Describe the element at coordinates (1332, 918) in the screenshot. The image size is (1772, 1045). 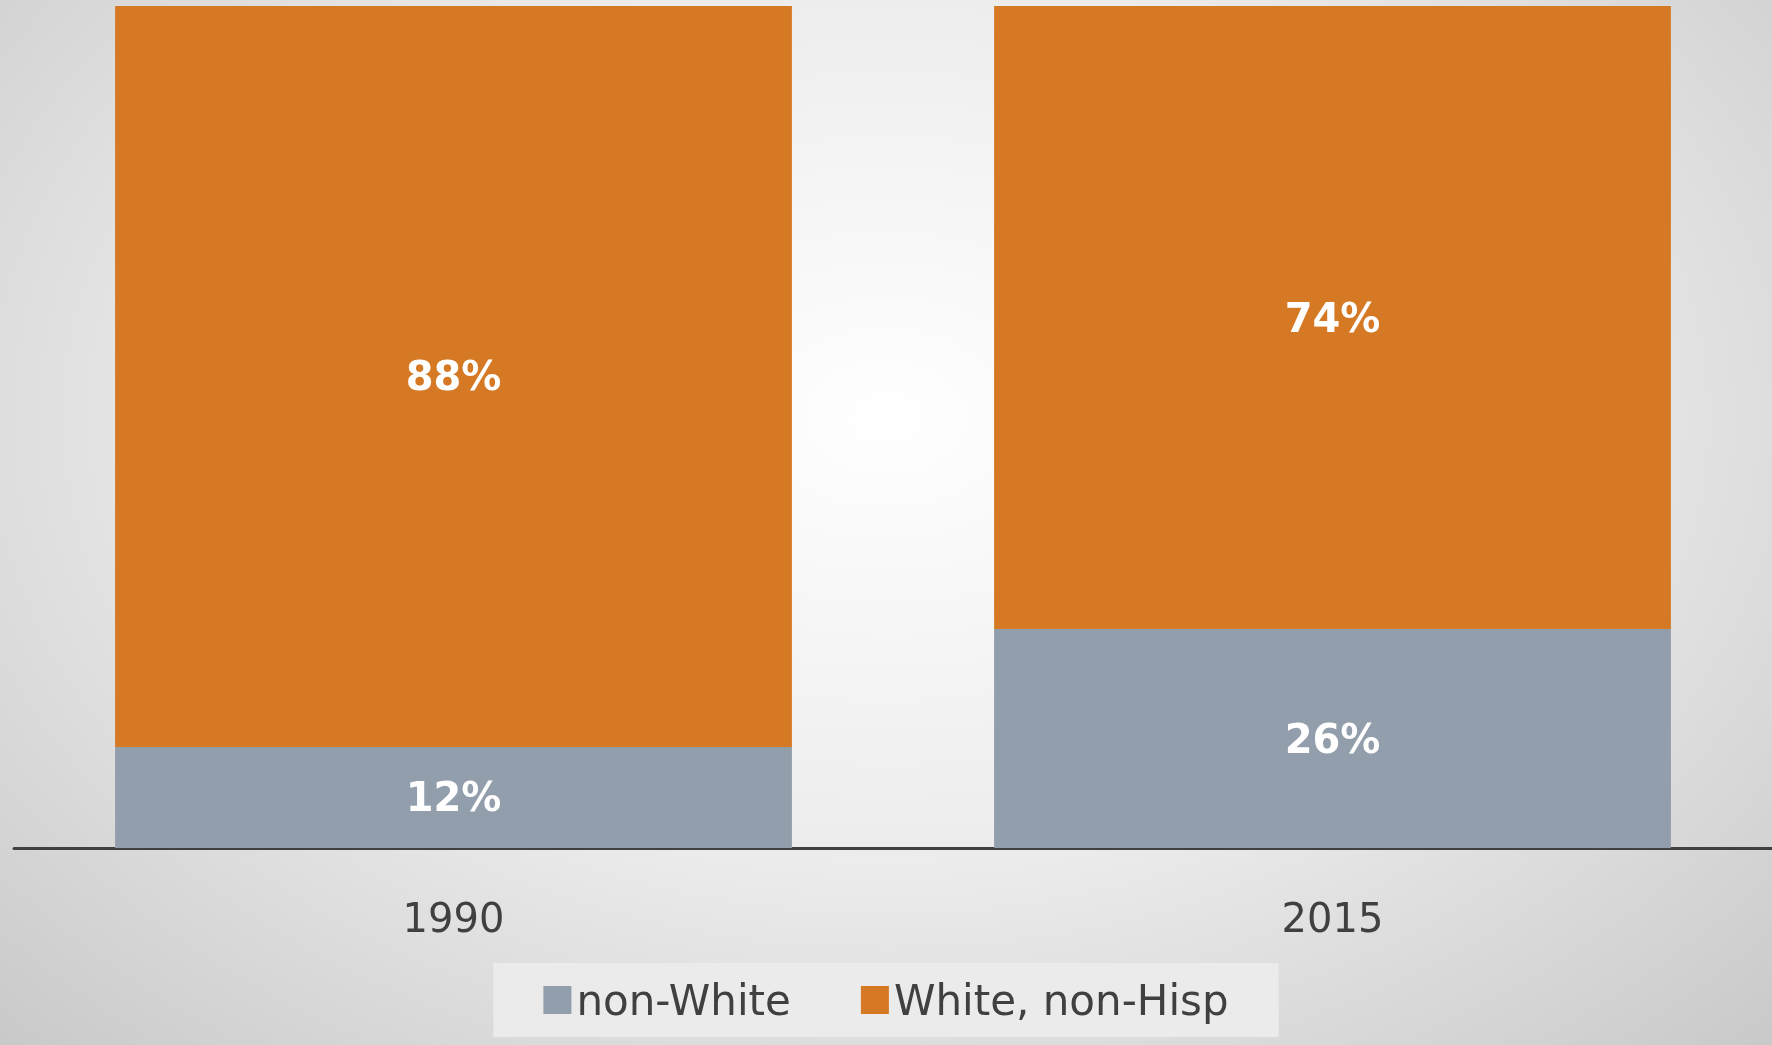
I see `x-tick-label: 2015` at that location.